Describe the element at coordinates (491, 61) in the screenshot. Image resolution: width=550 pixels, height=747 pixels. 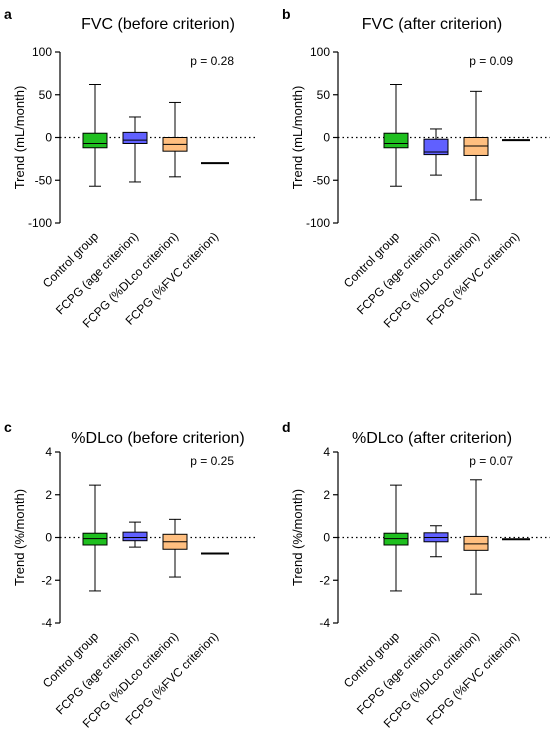
I see `p-value-annotation: p = 0.09` at that location.